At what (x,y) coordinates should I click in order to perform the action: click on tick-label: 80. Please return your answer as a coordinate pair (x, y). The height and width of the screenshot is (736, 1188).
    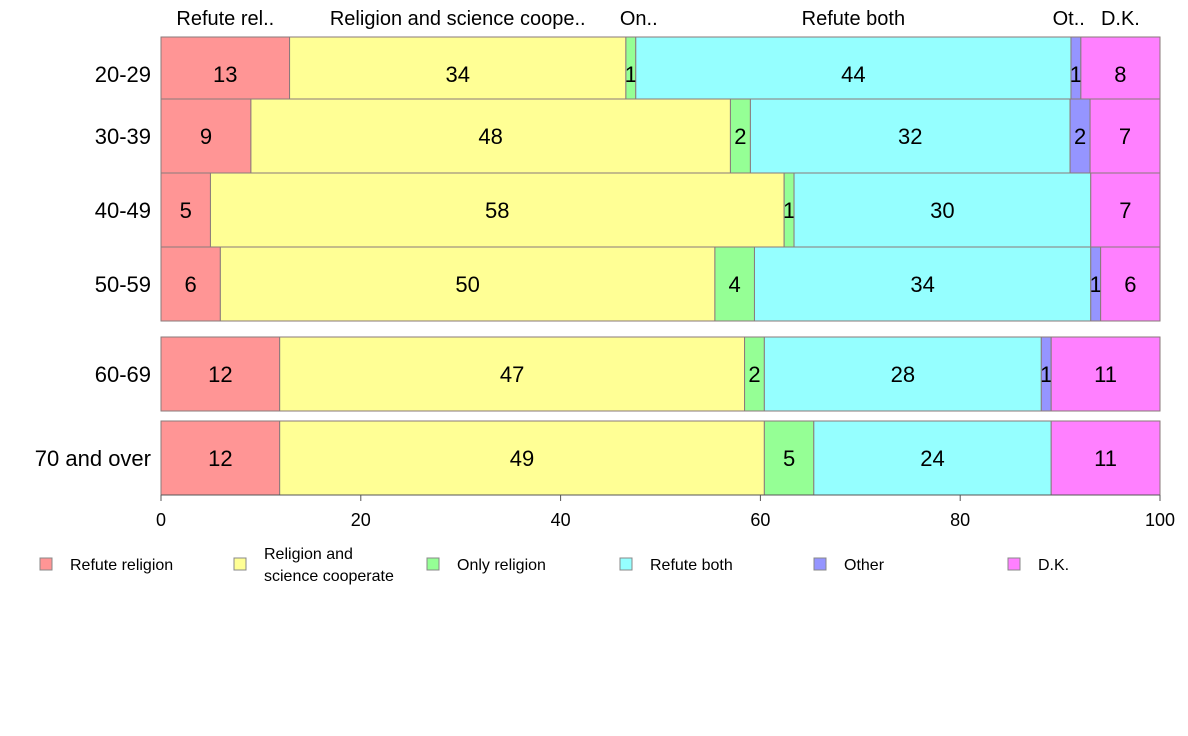
    Looking at the image, I should click on (960, 520).